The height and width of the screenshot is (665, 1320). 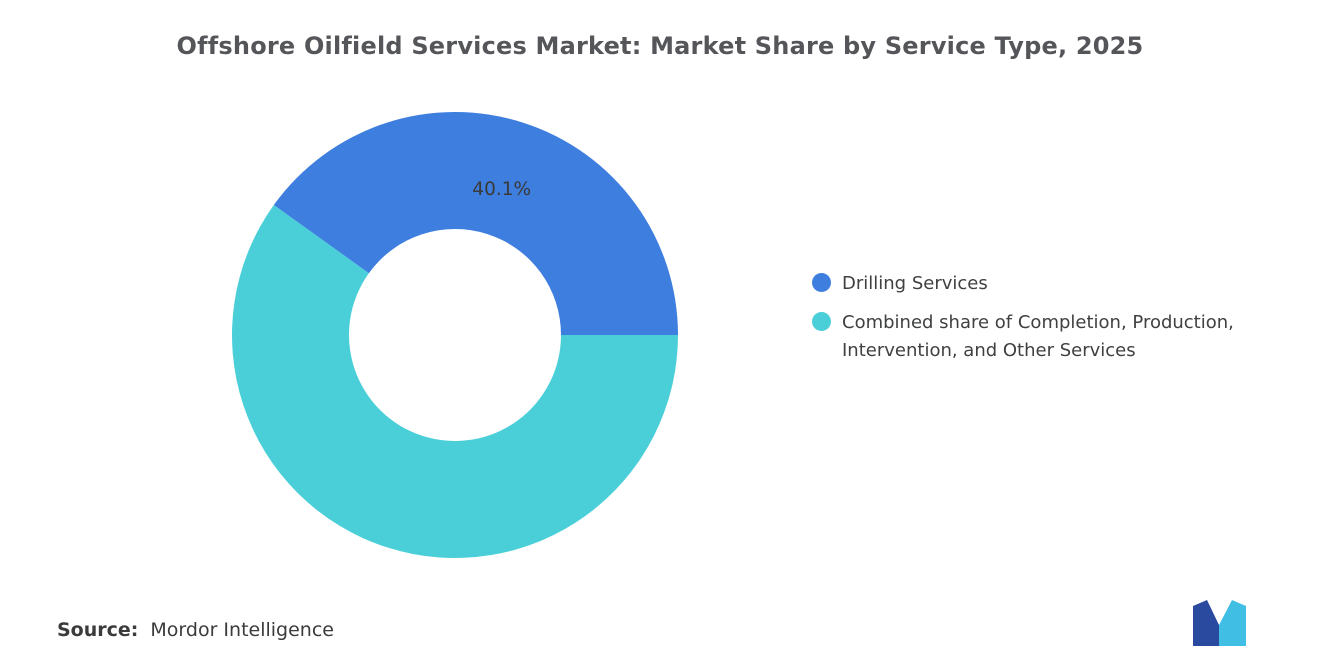 What do you see at coordinates (821, 282) in the screenshot?
I see `legend-dot-drilling-services` at bounding box center [821, 282].